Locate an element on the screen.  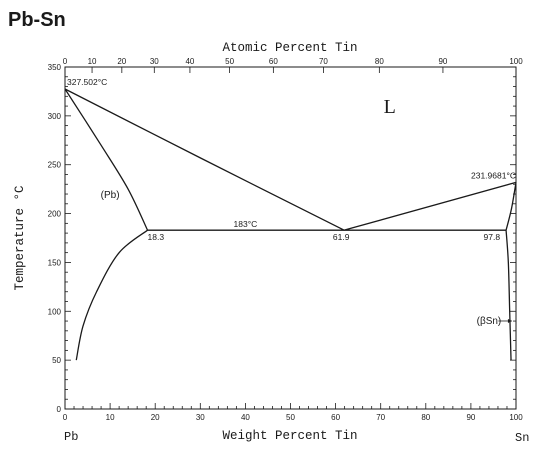
y-tick-label: 350 is located at coordinates (55, 67).